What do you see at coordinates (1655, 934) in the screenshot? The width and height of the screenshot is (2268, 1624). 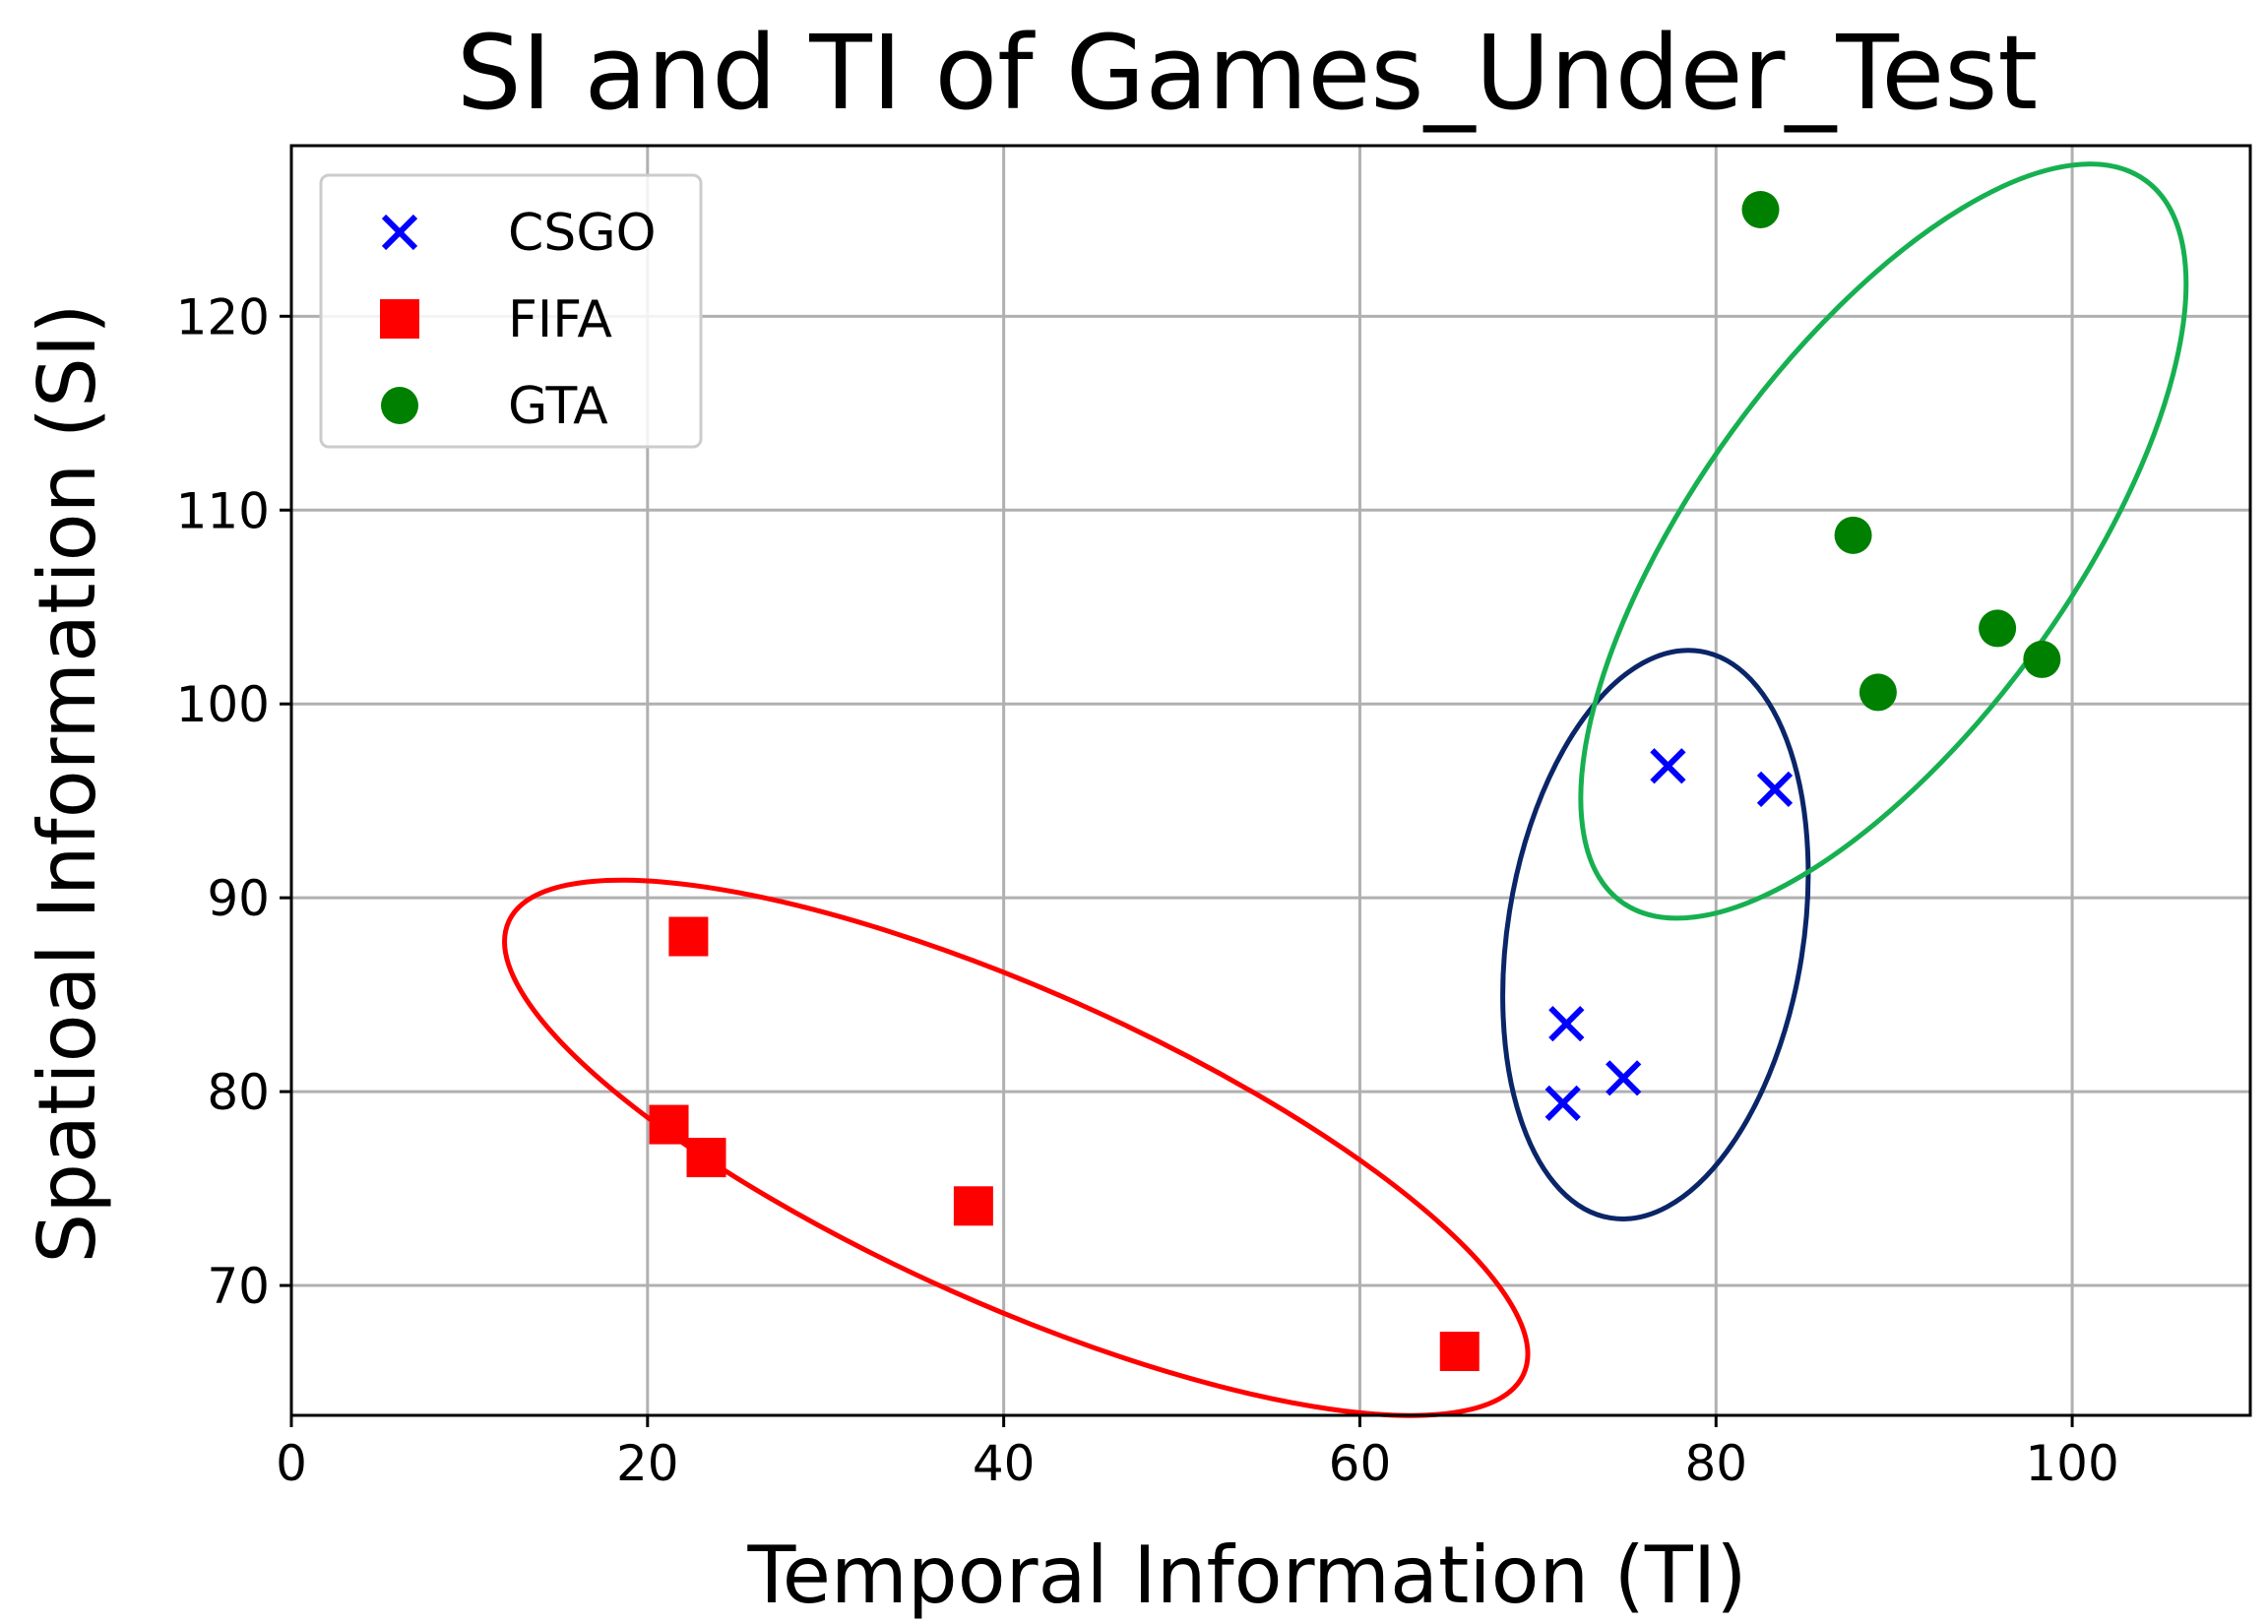 I see `cluster-ellipse-csgo` at bounding box center [1655, 934].